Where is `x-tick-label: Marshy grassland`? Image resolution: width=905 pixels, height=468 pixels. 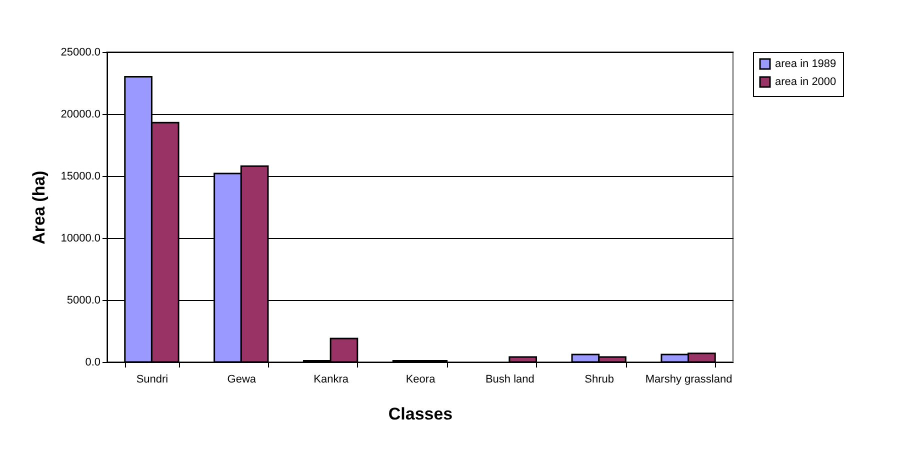
x-tick-label: Marshy grassland is located at coordinates (688, 380).